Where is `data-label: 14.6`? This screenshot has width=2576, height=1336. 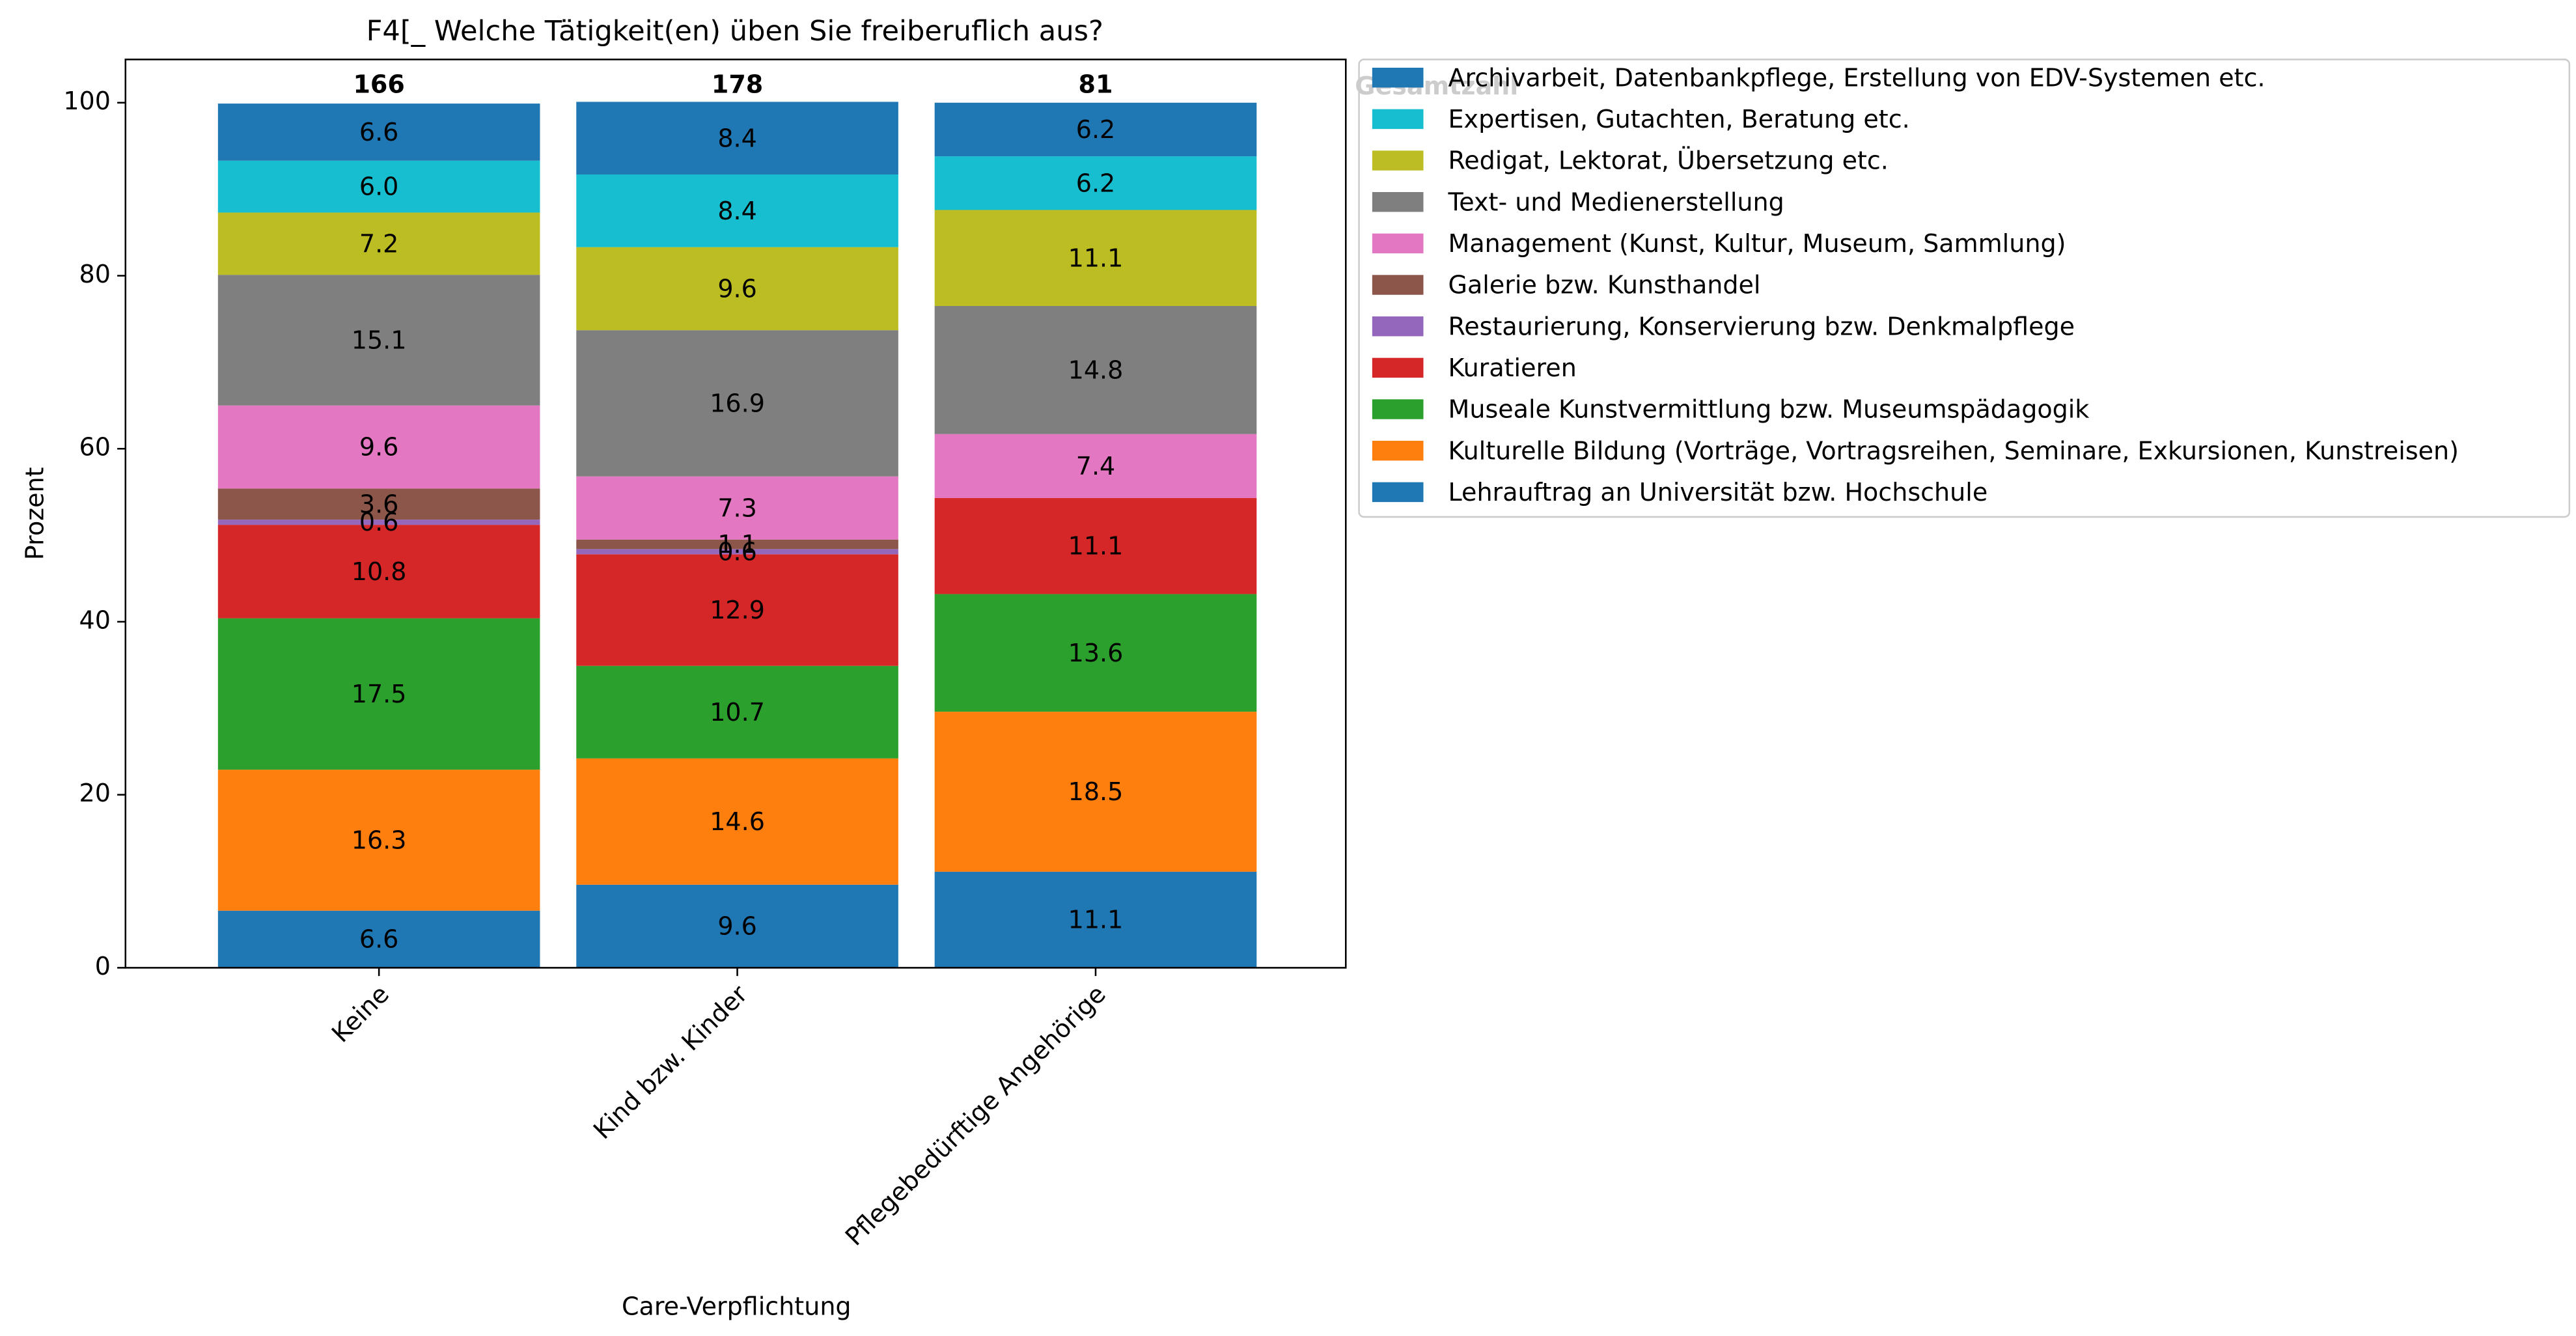 data-label: 14.6 is located at coordinates (737, 822).